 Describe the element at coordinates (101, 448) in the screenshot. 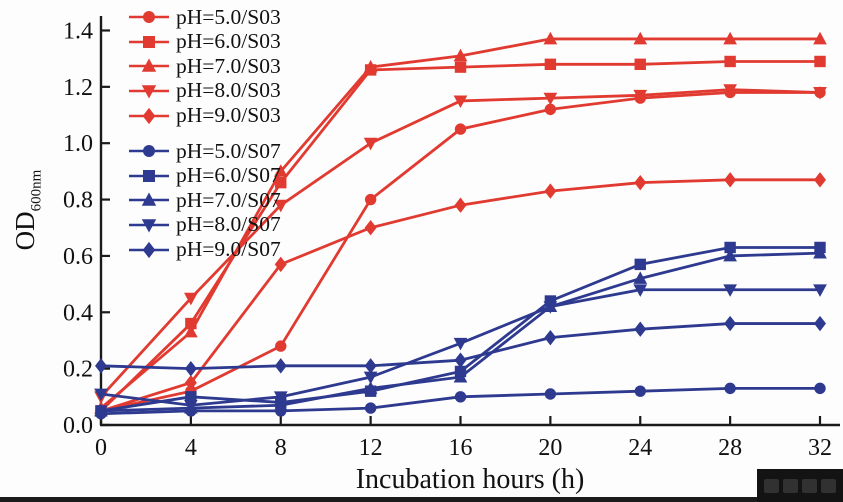

I see `x-tick-label: 0` at that location.